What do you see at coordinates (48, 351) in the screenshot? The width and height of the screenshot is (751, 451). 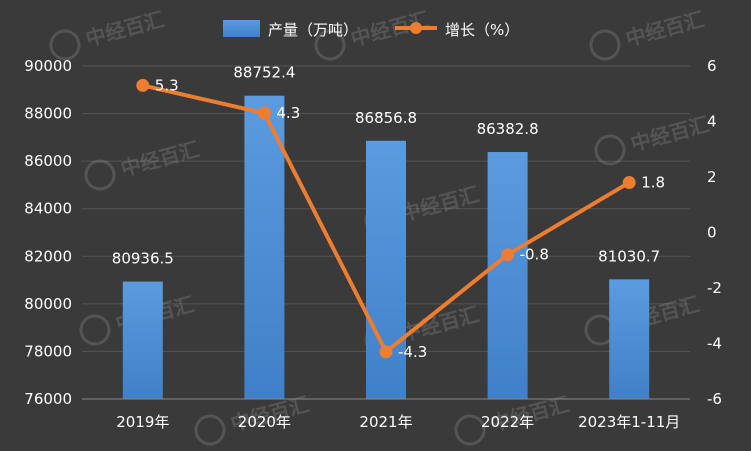 I see `y-left-tick-label: 78000` at bounding box center [48, 351].